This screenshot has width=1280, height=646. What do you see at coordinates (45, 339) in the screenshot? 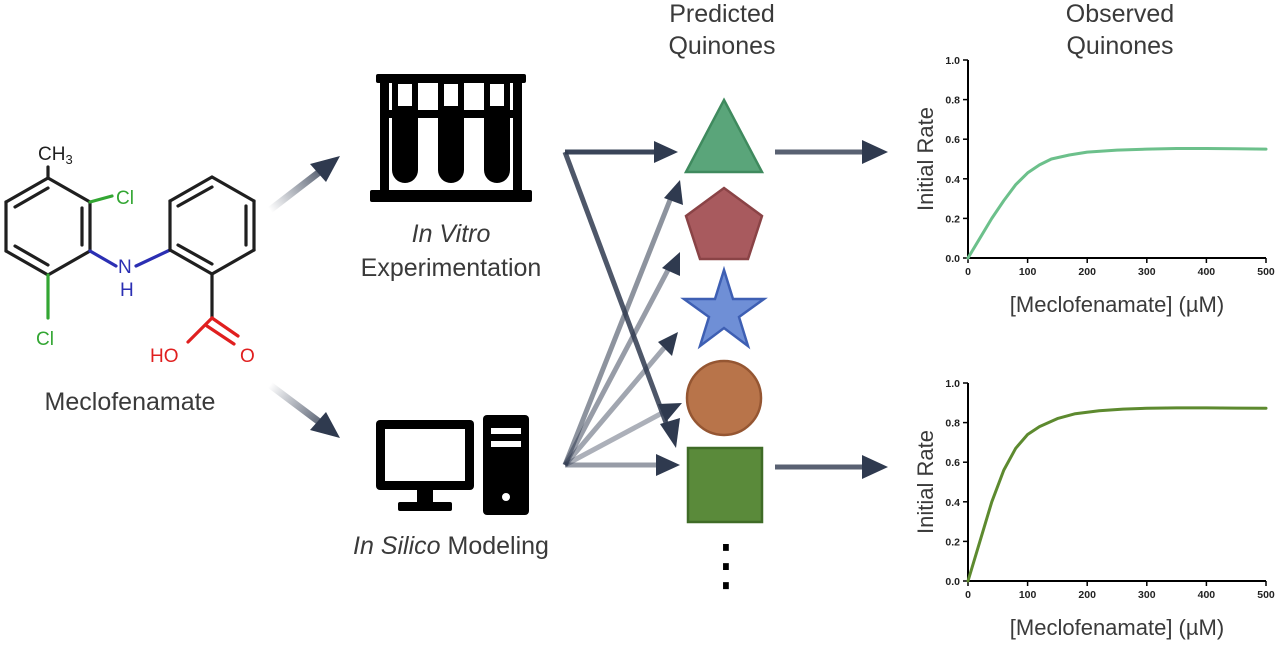
I see `cl-bottom-label: Cl` at bounding box center [45, 339].